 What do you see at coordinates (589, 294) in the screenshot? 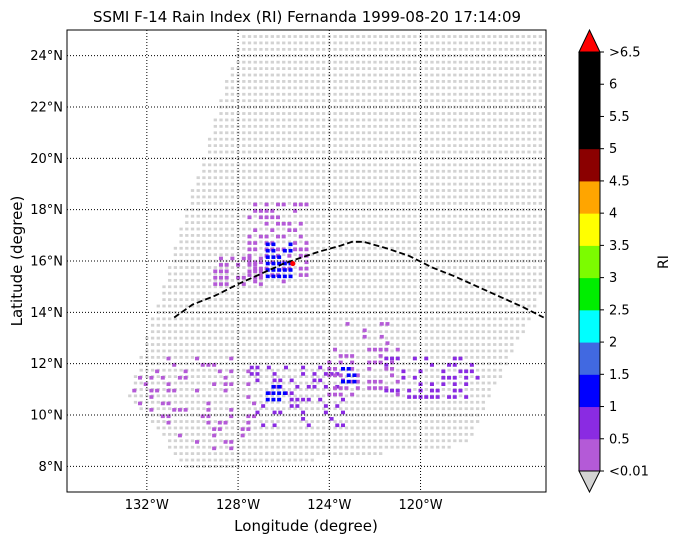
I see `colorbar-segment` at bounding box center [589, 294].